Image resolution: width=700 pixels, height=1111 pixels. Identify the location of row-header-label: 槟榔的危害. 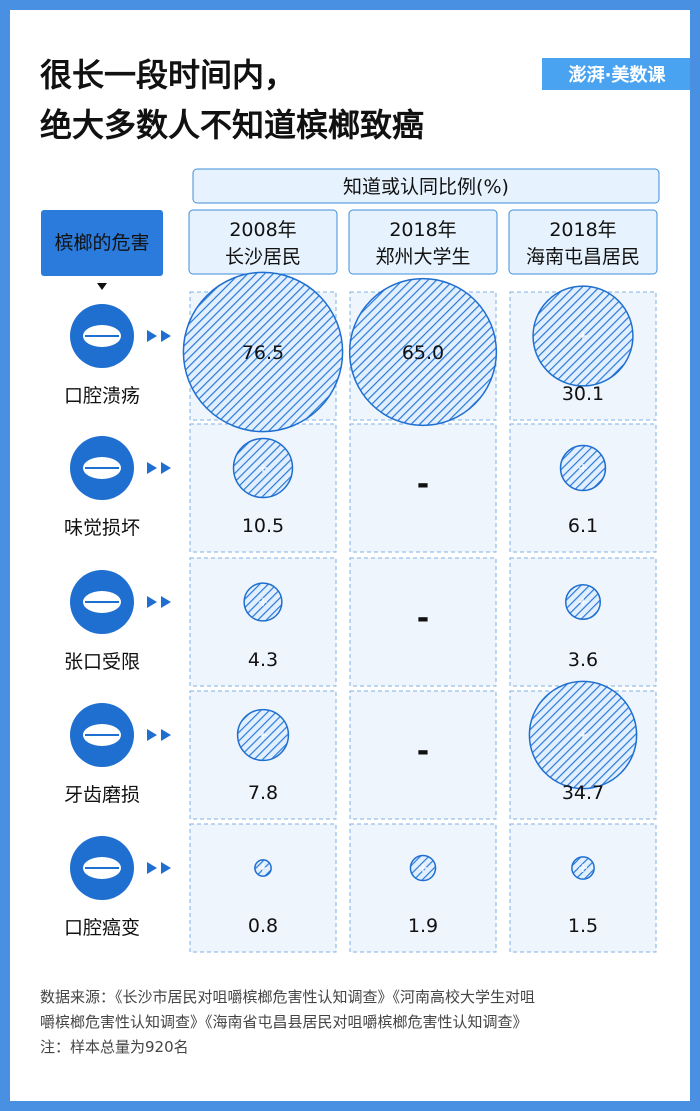
(101, 243).